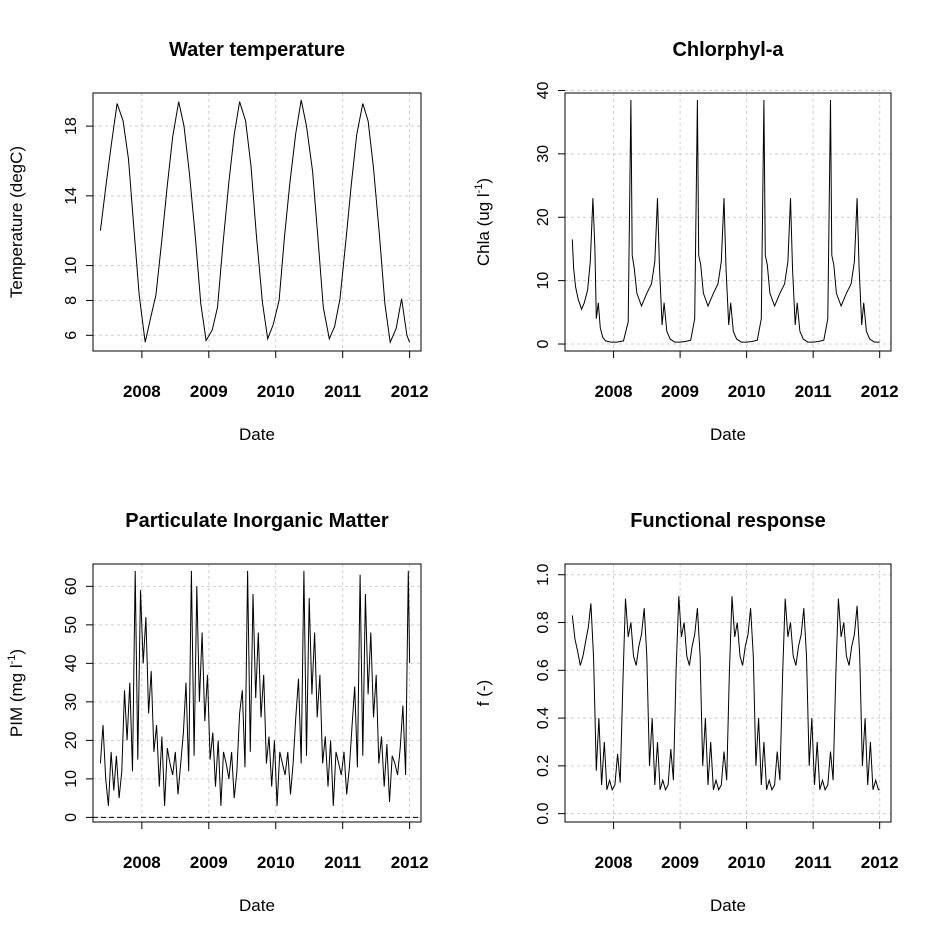  I want to click on series-line-water-temperature, so click(255, 222).